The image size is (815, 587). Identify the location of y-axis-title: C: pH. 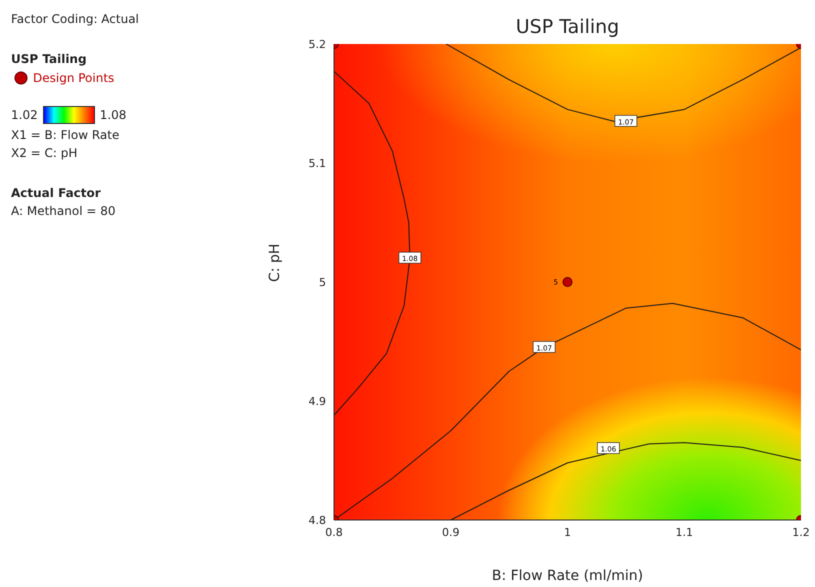
(274, 263).